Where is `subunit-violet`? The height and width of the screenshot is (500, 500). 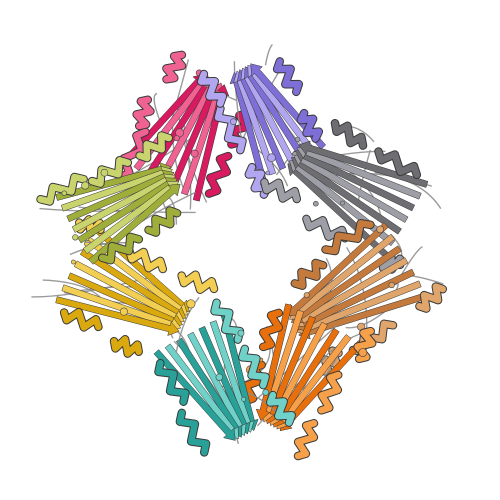 subunit-violet is located at coordinates (261, 121).